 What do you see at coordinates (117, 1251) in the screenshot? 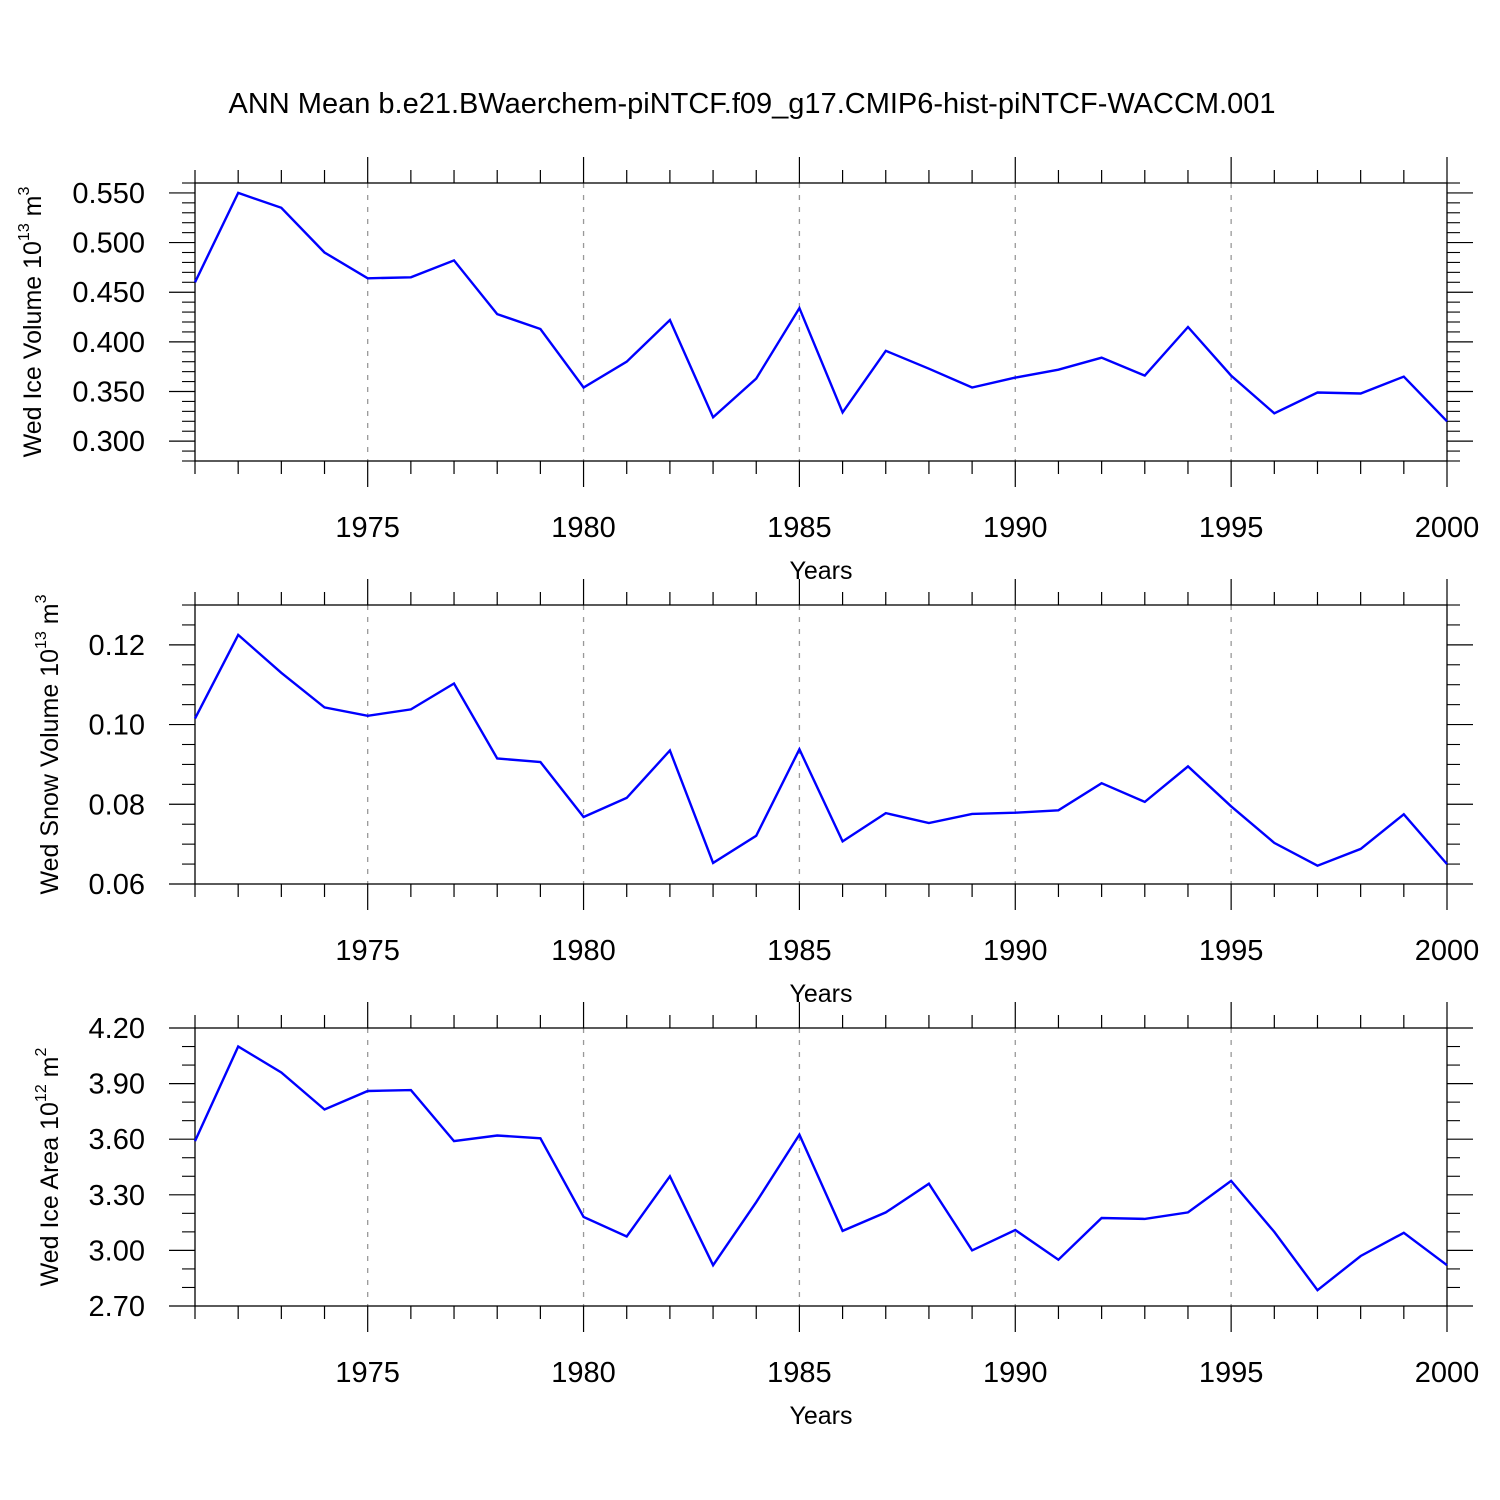
I see `y-tick-label: 3.00` at bounding box center [117, 1251].